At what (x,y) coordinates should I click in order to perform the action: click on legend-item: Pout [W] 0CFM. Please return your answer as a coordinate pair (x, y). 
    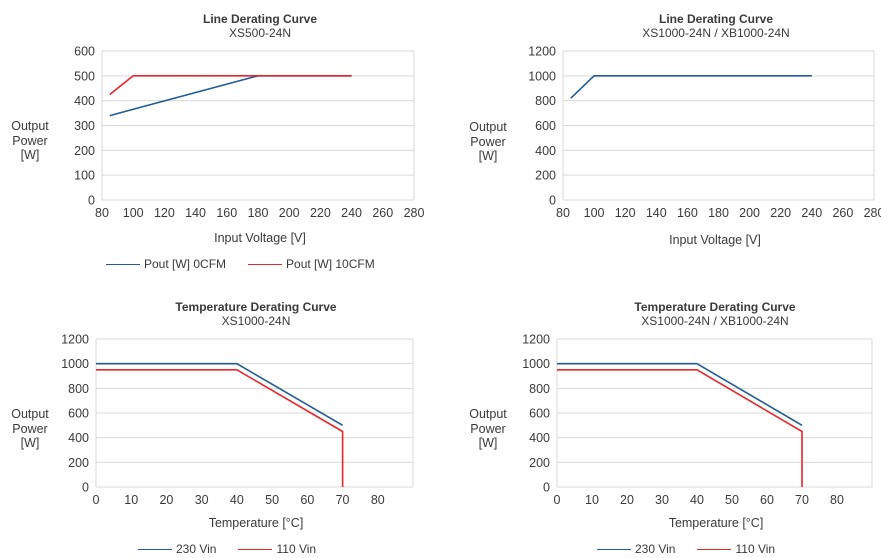
    Looking at the image, I should click on (166, 264).